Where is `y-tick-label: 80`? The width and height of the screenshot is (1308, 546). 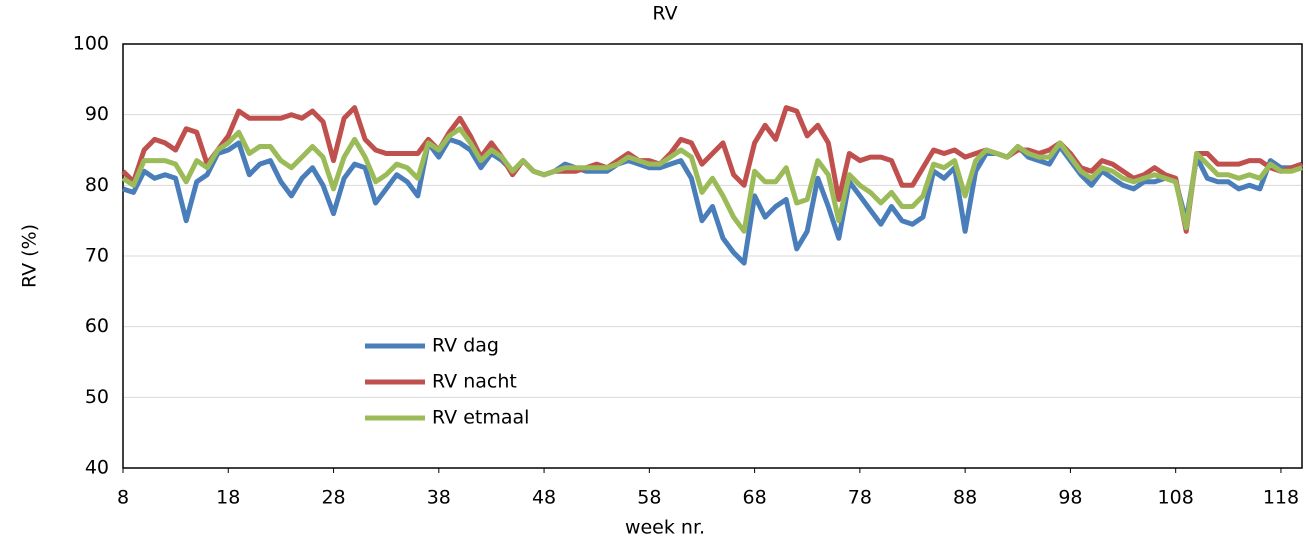
y-tick-label: 80 is located at coordinates (97, 185).